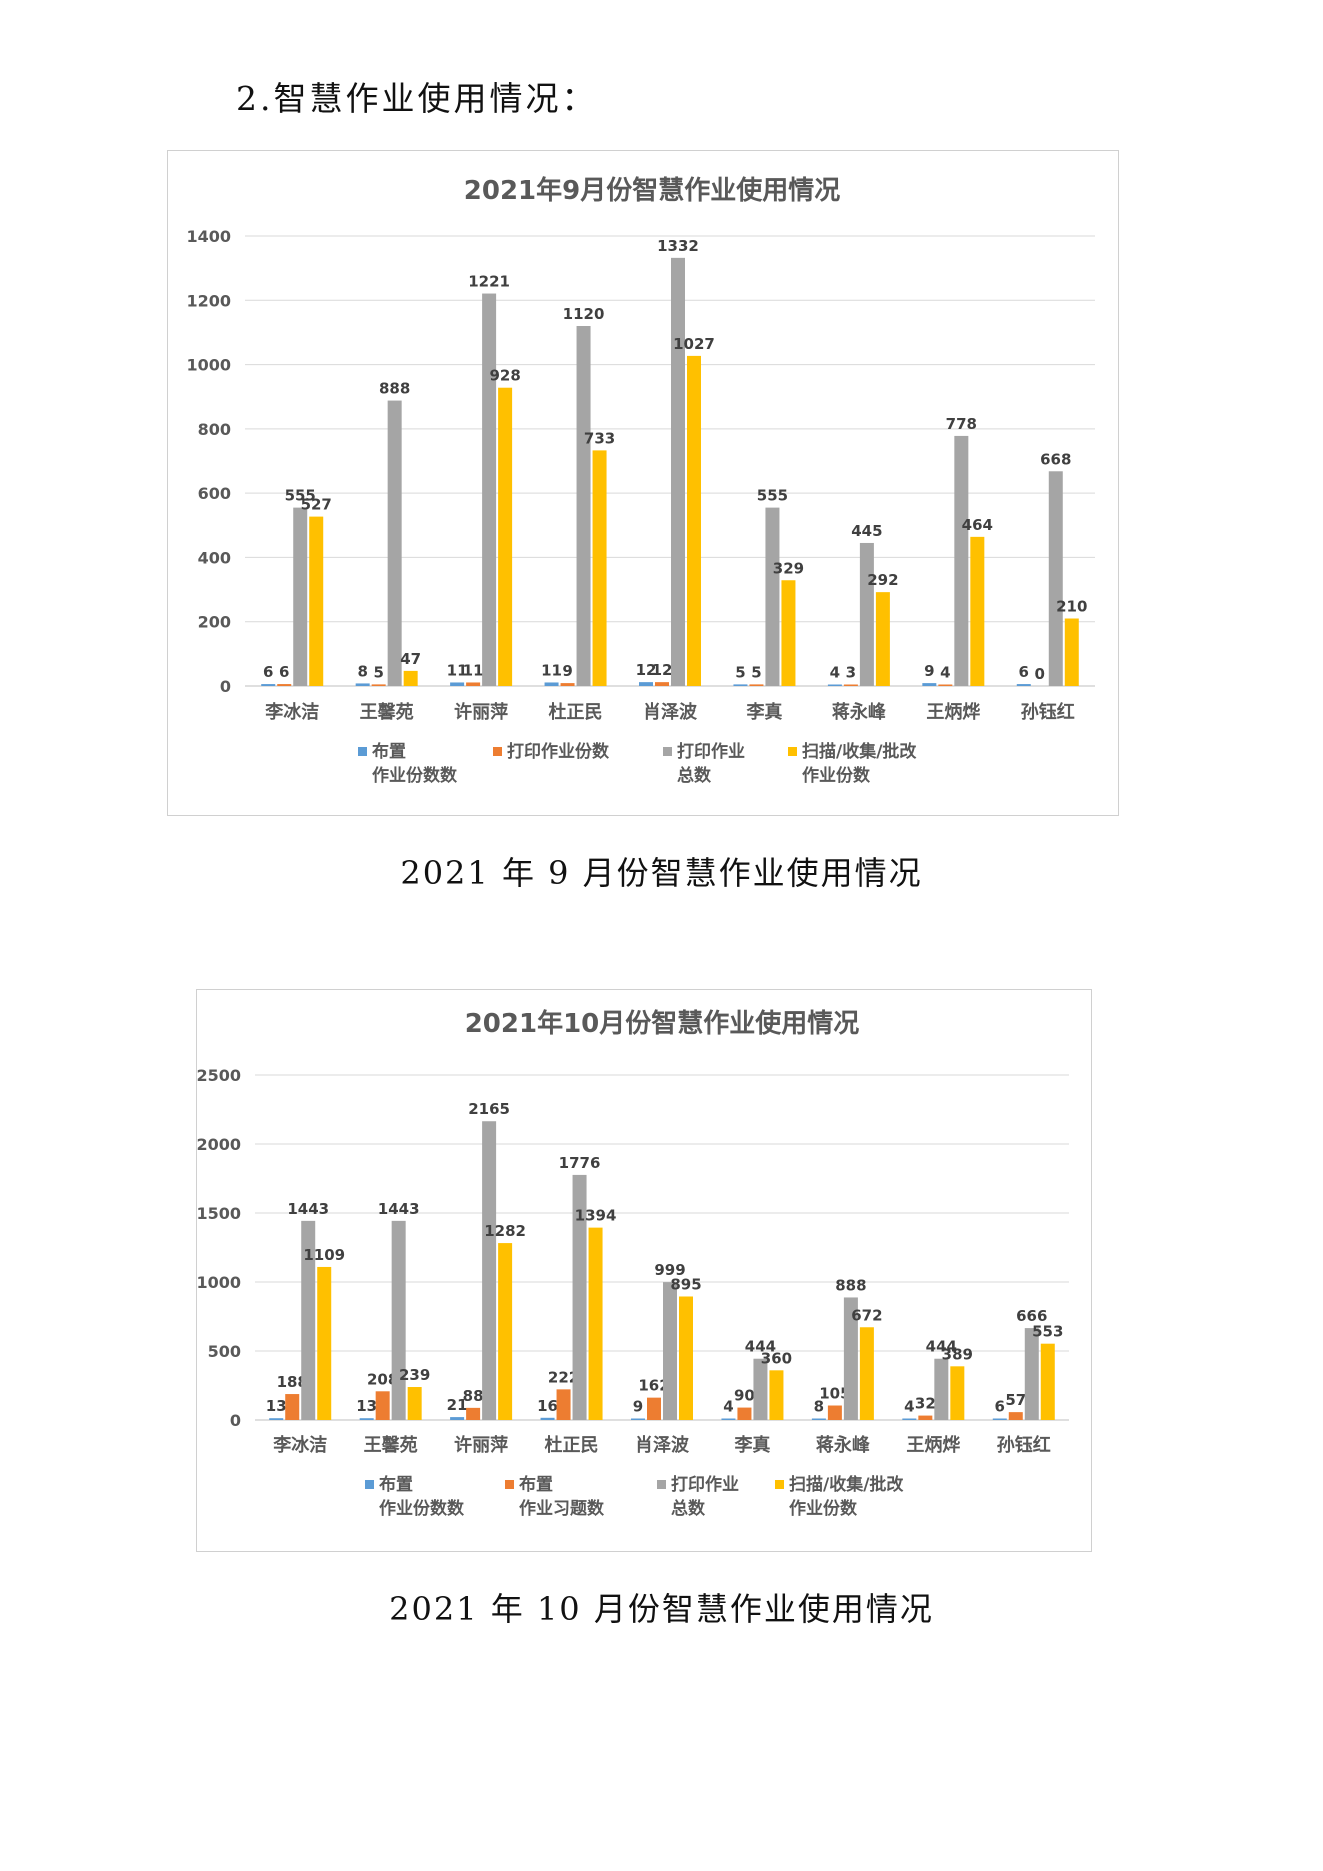 Image resolution: width=1323 pixels, height=1871 pixels. Describe the element at coordinates (235, 1420) in the screenshot. I see `y-tick-label: 0` at that location.